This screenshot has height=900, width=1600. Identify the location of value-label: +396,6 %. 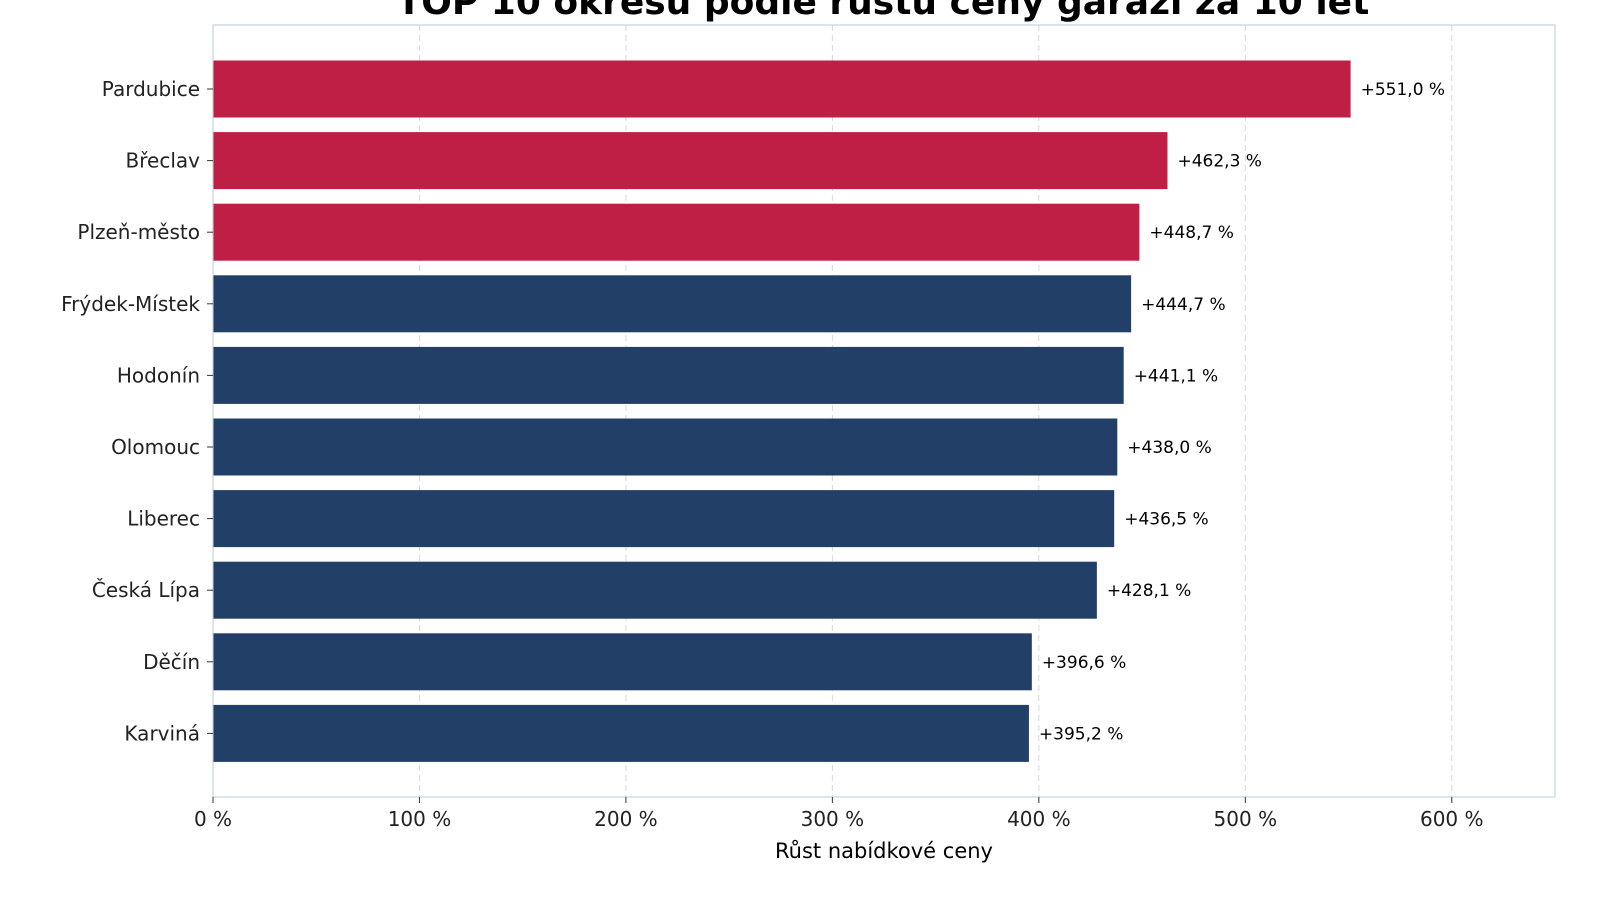
(1084, 663).